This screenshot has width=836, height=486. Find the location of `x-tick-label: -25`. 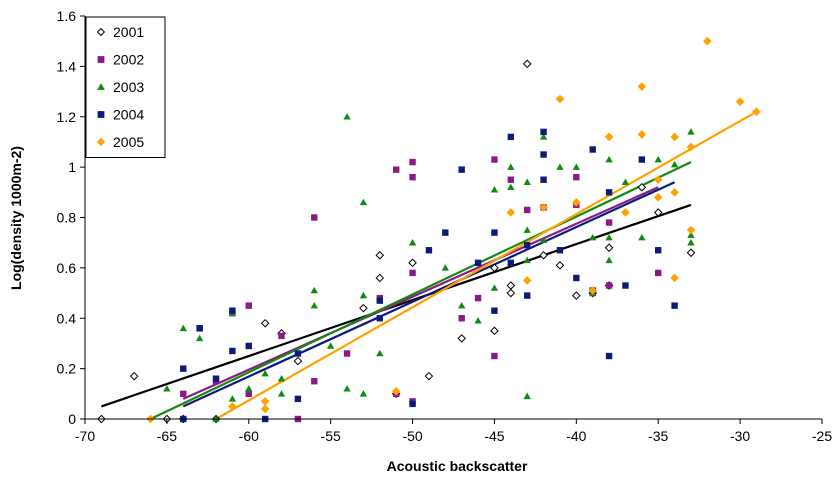

x-tick-label: -25 is located at coordinates (822, 436).